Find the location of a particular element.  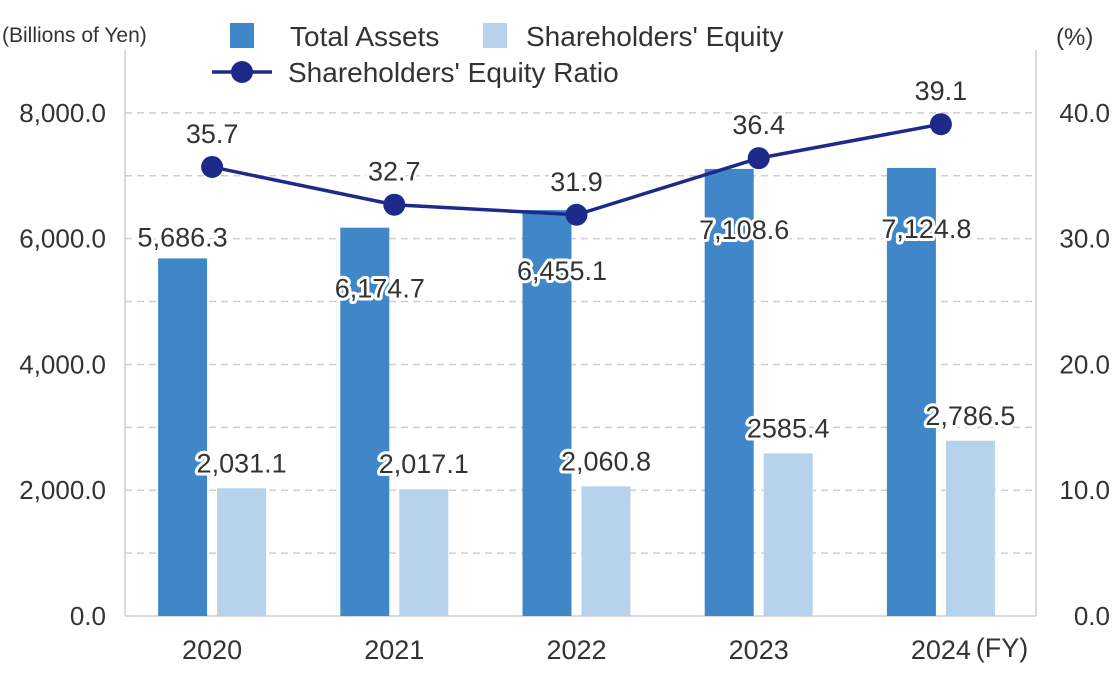

legend-swatch-total-assets is located at coordinates (242, 35).